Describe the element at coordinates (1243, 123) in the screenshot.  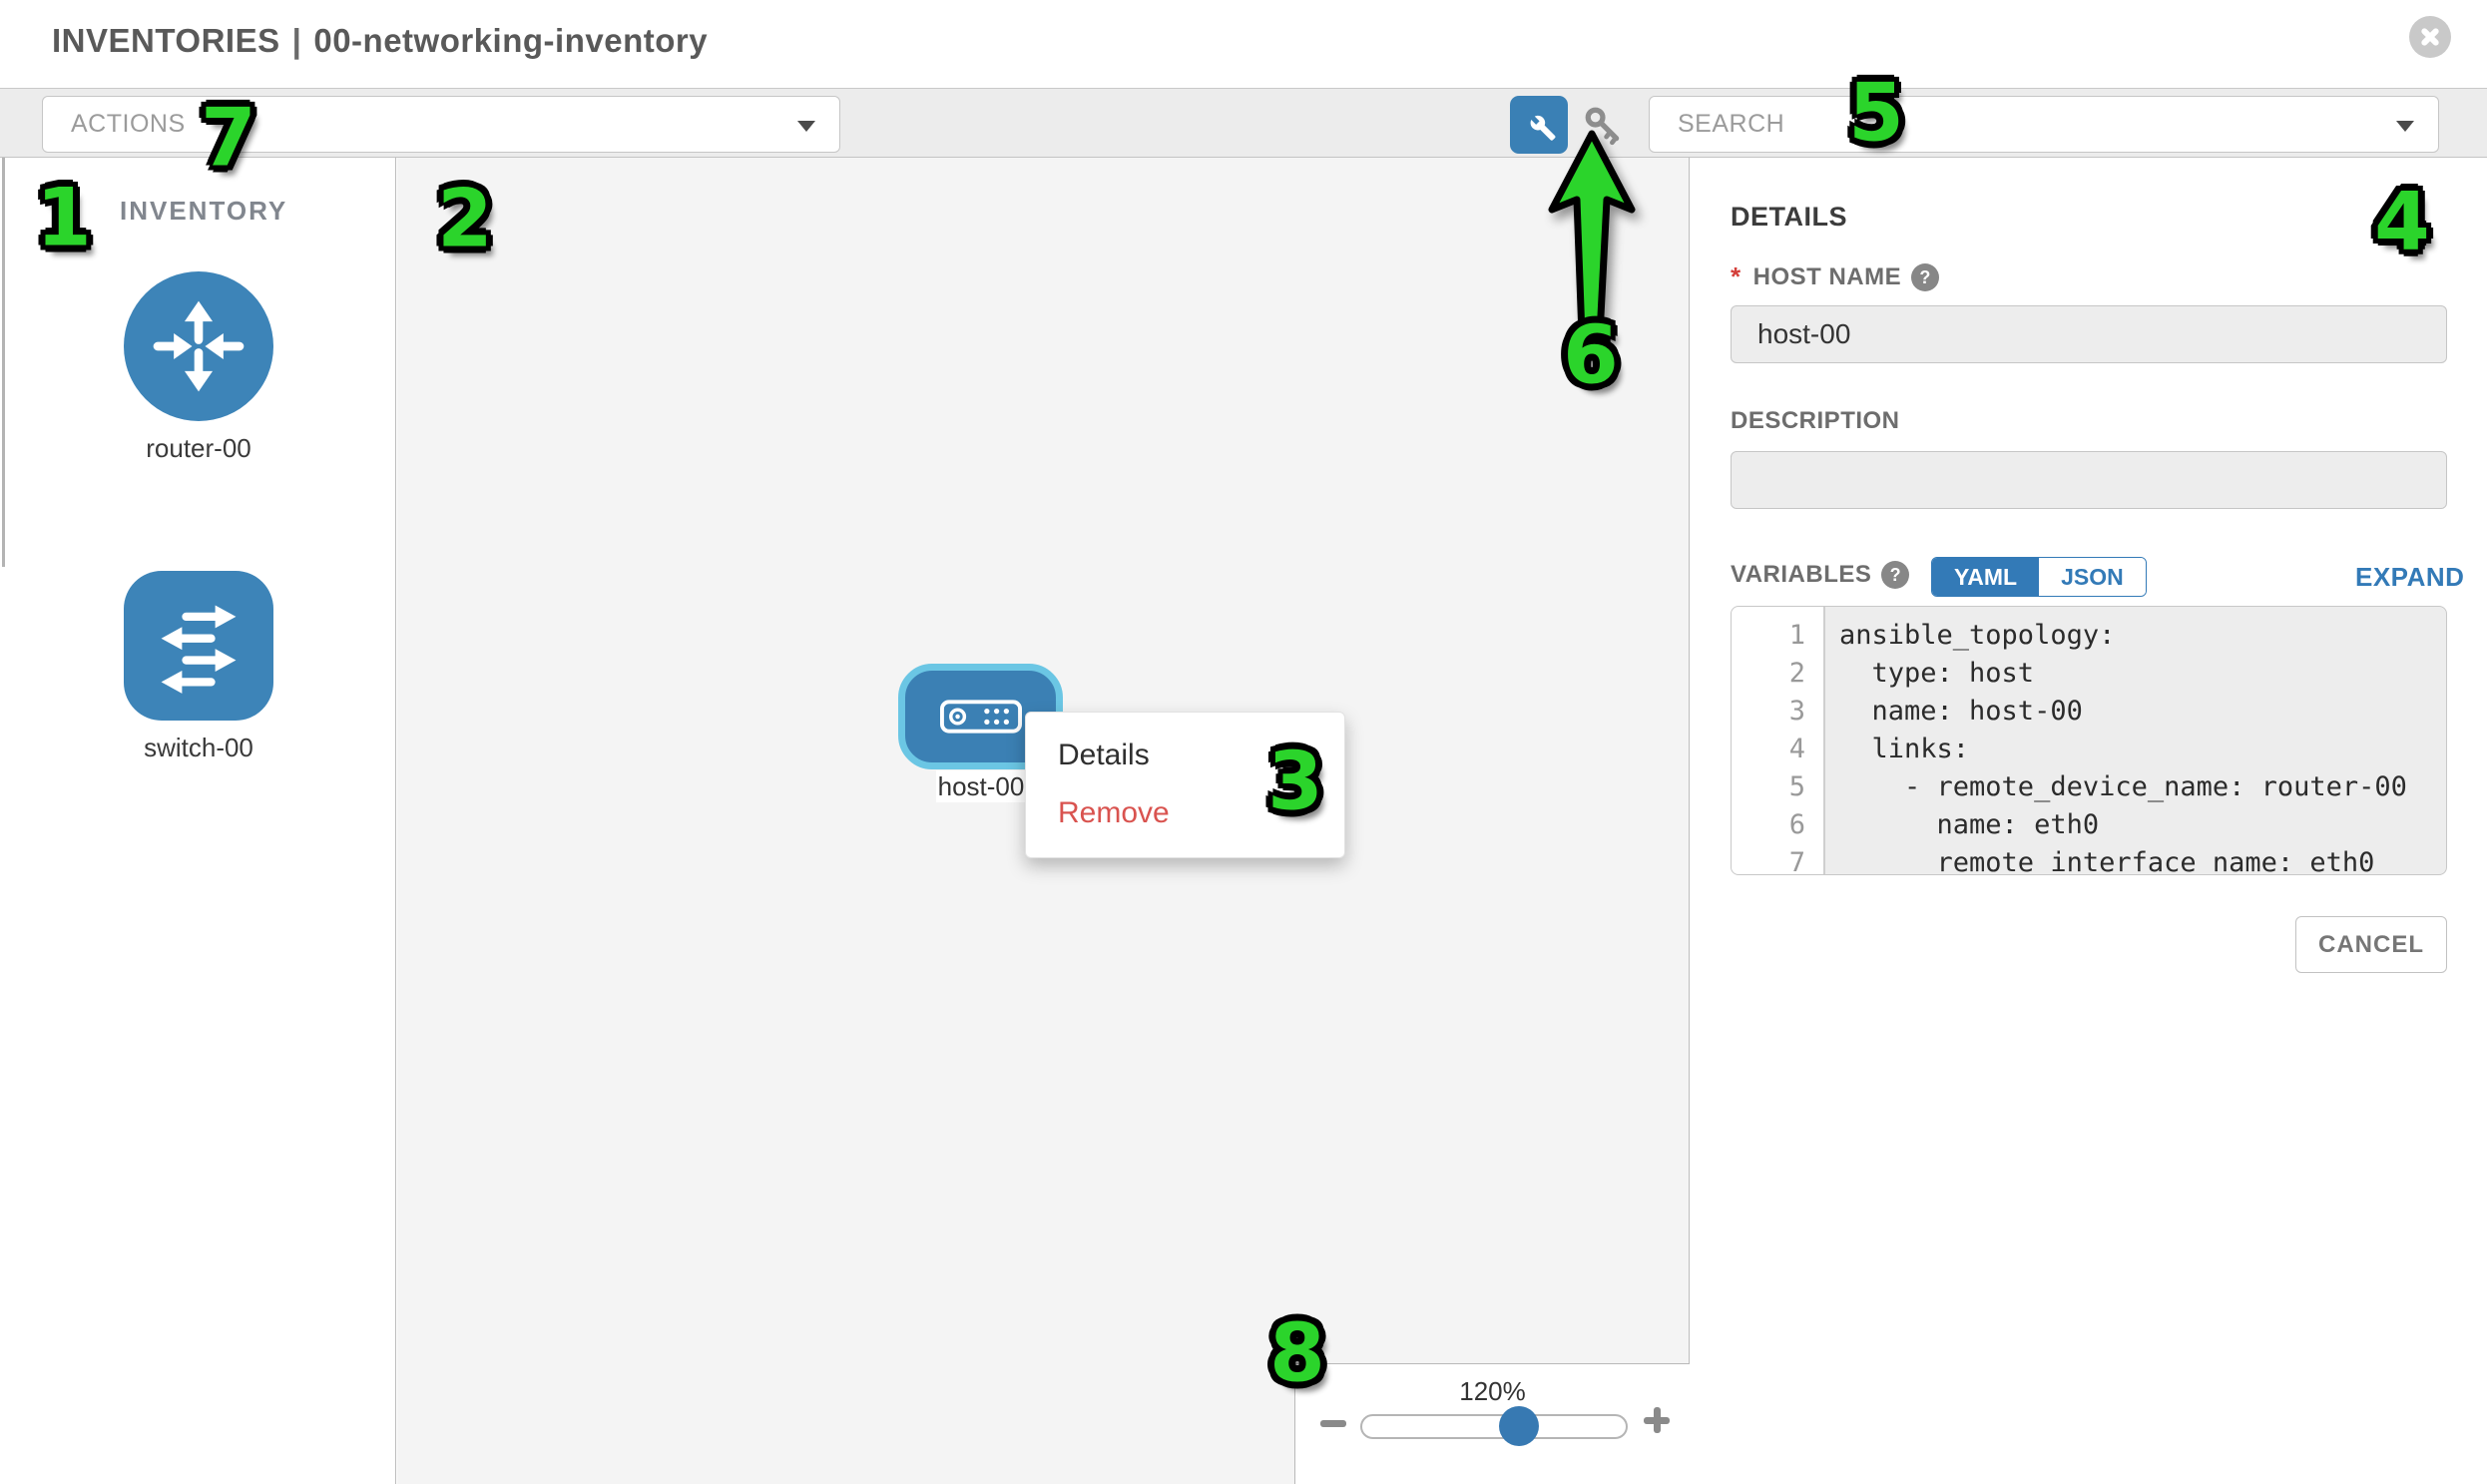
I see `toolbar: ACTIONS SEARCH` at that location.